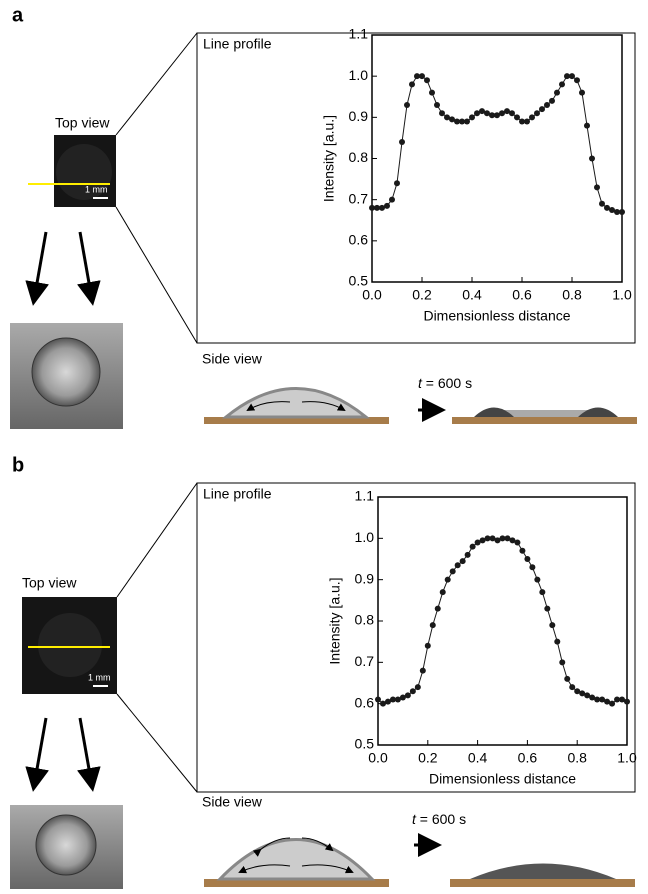  Describe the element at coordinates (296, 403) in the screenshot. I see `droplet-side` at that location.